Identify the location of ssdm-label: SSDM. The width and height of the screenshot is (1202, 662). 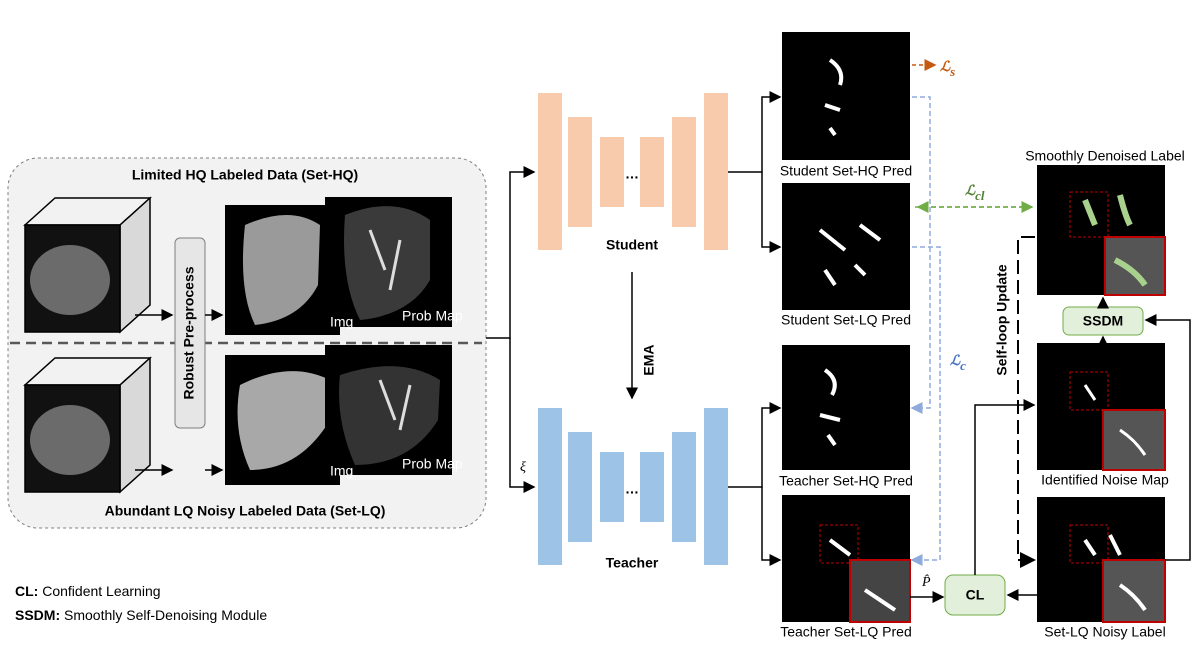
(1103, 321).